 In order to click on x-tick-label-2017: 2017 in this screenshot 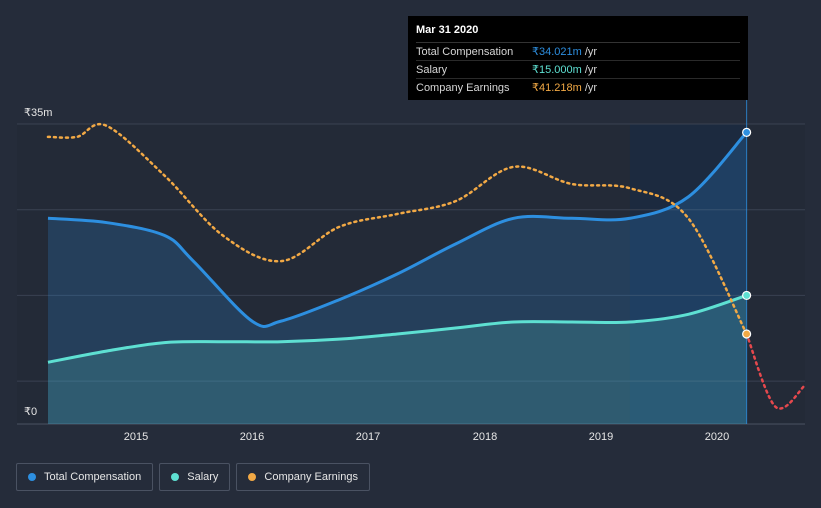, I will do `click(368, 437)`.